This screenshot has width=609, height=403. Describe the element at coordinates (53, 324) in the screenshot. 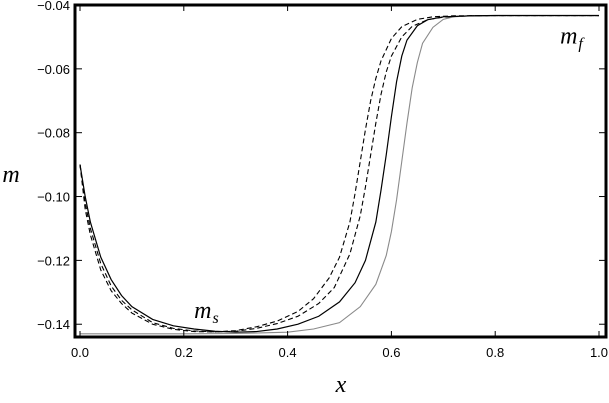

I see `y-tick-label: −0.14` at that location.